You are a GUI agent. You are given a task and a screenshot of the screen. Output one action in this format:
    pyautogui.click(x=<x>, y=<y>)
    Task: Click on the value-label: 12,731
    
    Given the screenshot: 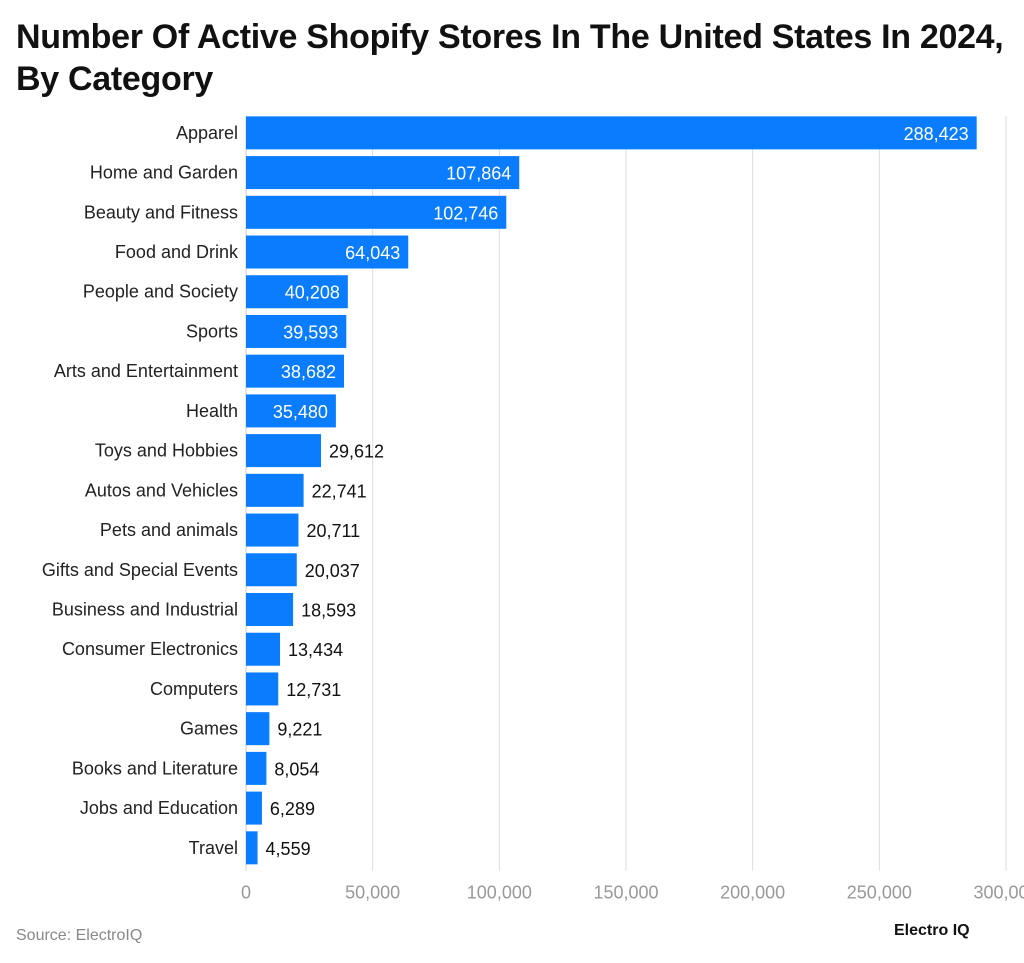 What is the action you would take?
    pyautogui.click(x=313, y=690)
    